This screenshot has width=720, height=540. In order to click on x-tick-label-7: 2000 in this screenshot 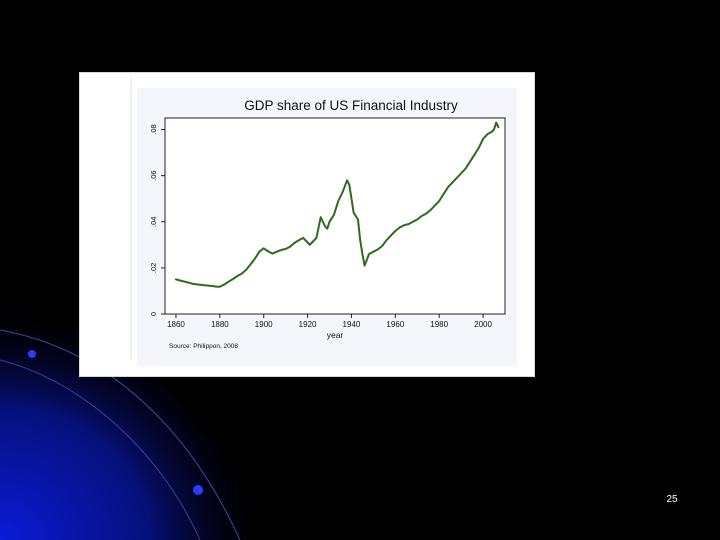, I will do `click(483, 324)`.